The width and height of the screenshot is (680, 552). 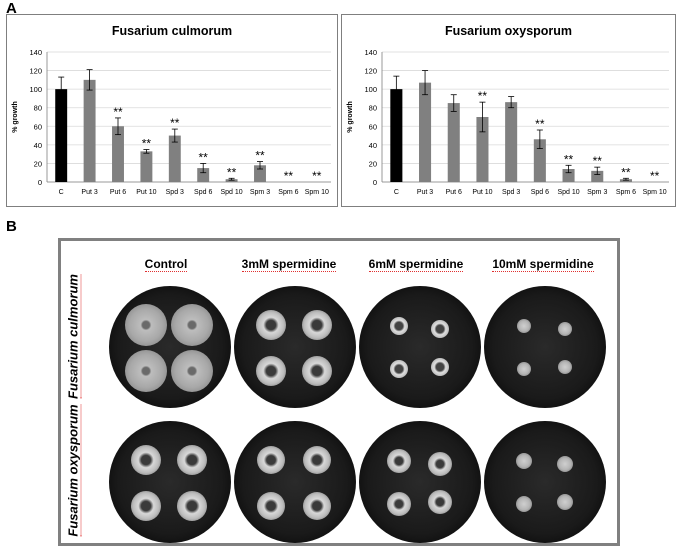 I want to click on x-tick-label: Put 6, so click(x=454, y=192).